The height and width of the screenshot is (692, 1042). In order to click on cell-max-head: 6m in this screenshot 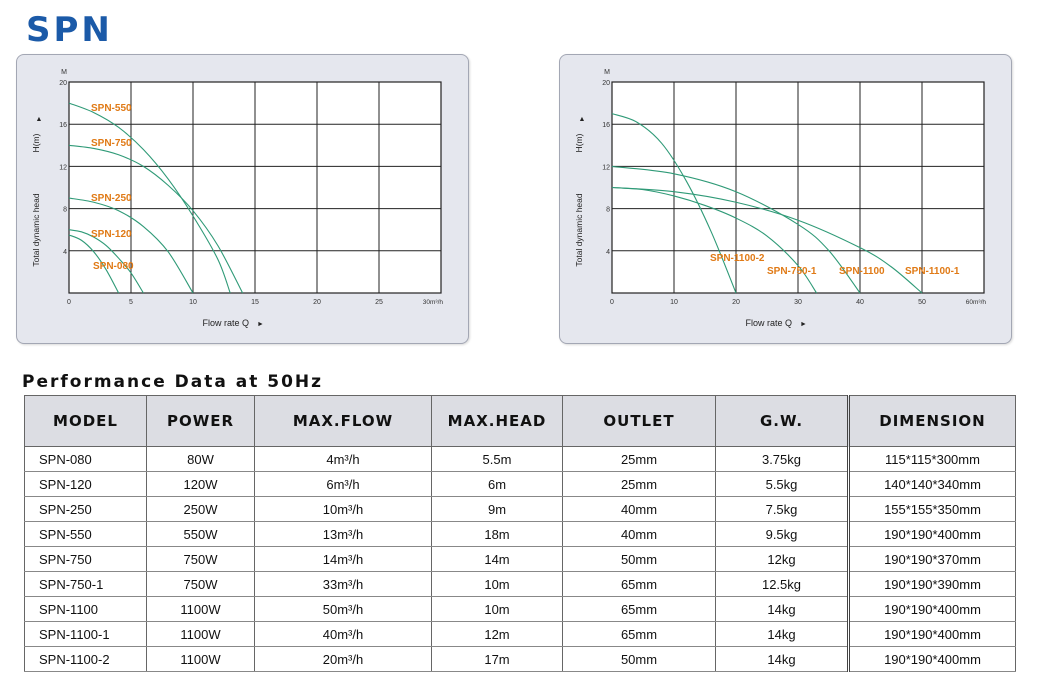, I will do `click(497, 484)`.